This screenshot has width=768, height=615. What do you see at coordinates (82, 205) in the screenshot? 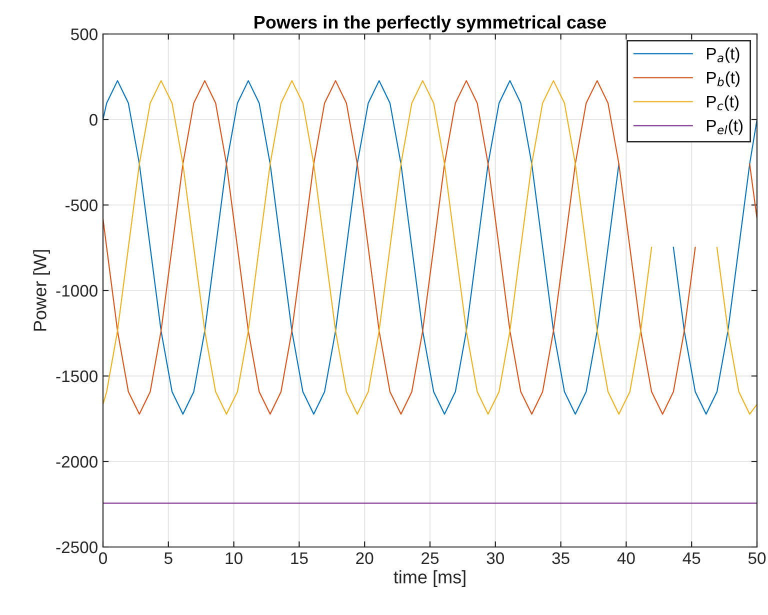
I see `y-tick-label: -500` at bounding box center [82, 205].